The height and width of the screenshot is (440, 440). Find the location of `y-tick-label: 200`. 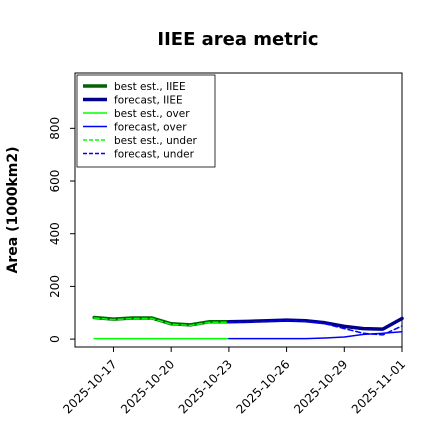

y-tick-label: 200 is located at coordinates (55, 286).